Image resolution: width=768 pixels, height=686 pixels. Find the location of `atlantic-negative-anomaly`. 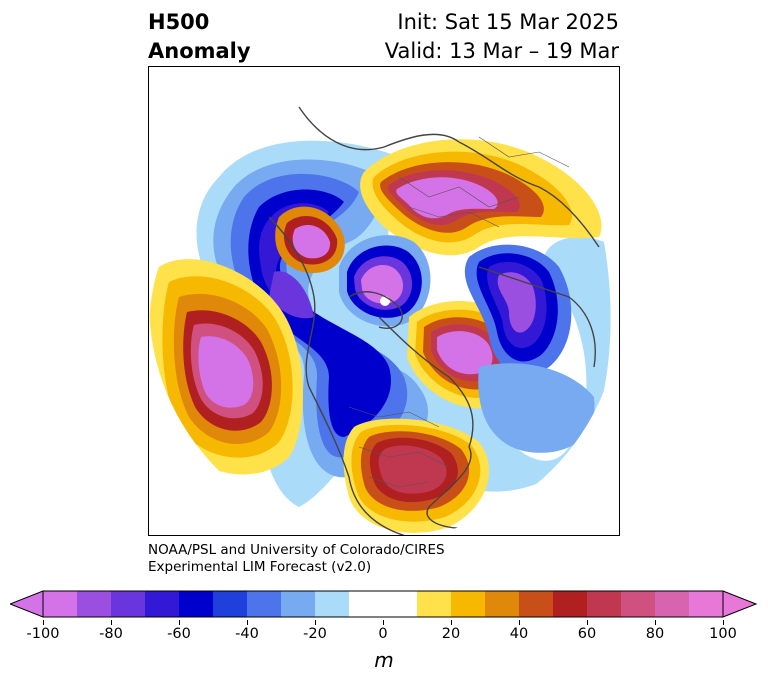

atlantic-negative-anomaly is located at coordinates (536, 408).